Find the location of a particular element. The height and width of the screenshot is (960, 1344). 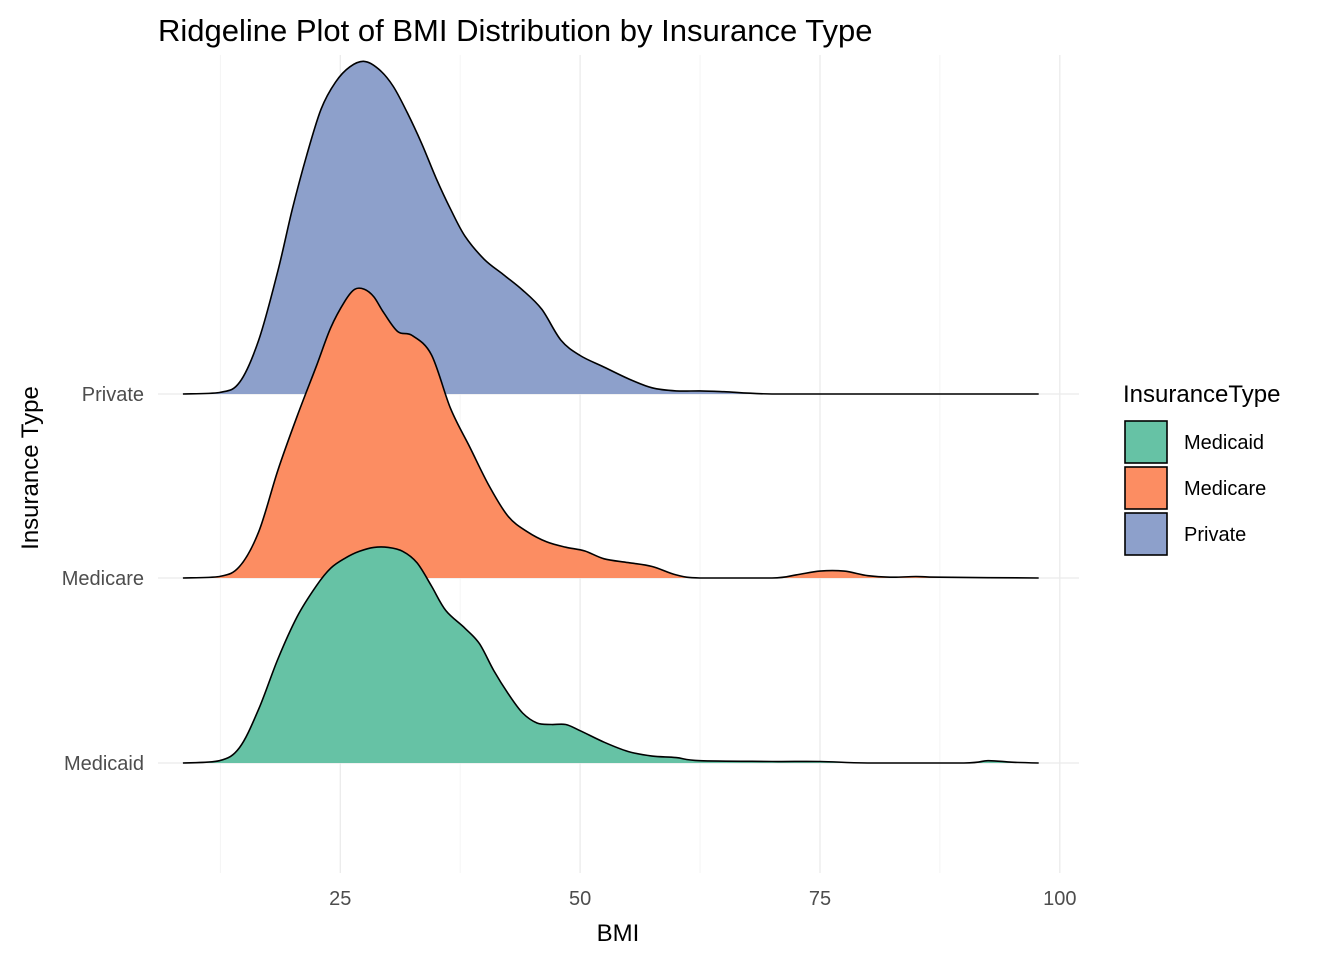

legend-key-medicare is located at coordinates (1146, 488).